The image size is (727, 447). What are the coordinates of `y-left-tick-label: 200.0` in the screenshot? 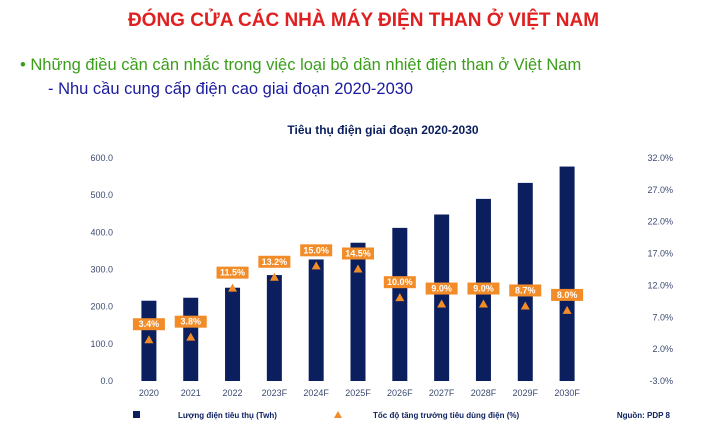 It's located at (101, 307).